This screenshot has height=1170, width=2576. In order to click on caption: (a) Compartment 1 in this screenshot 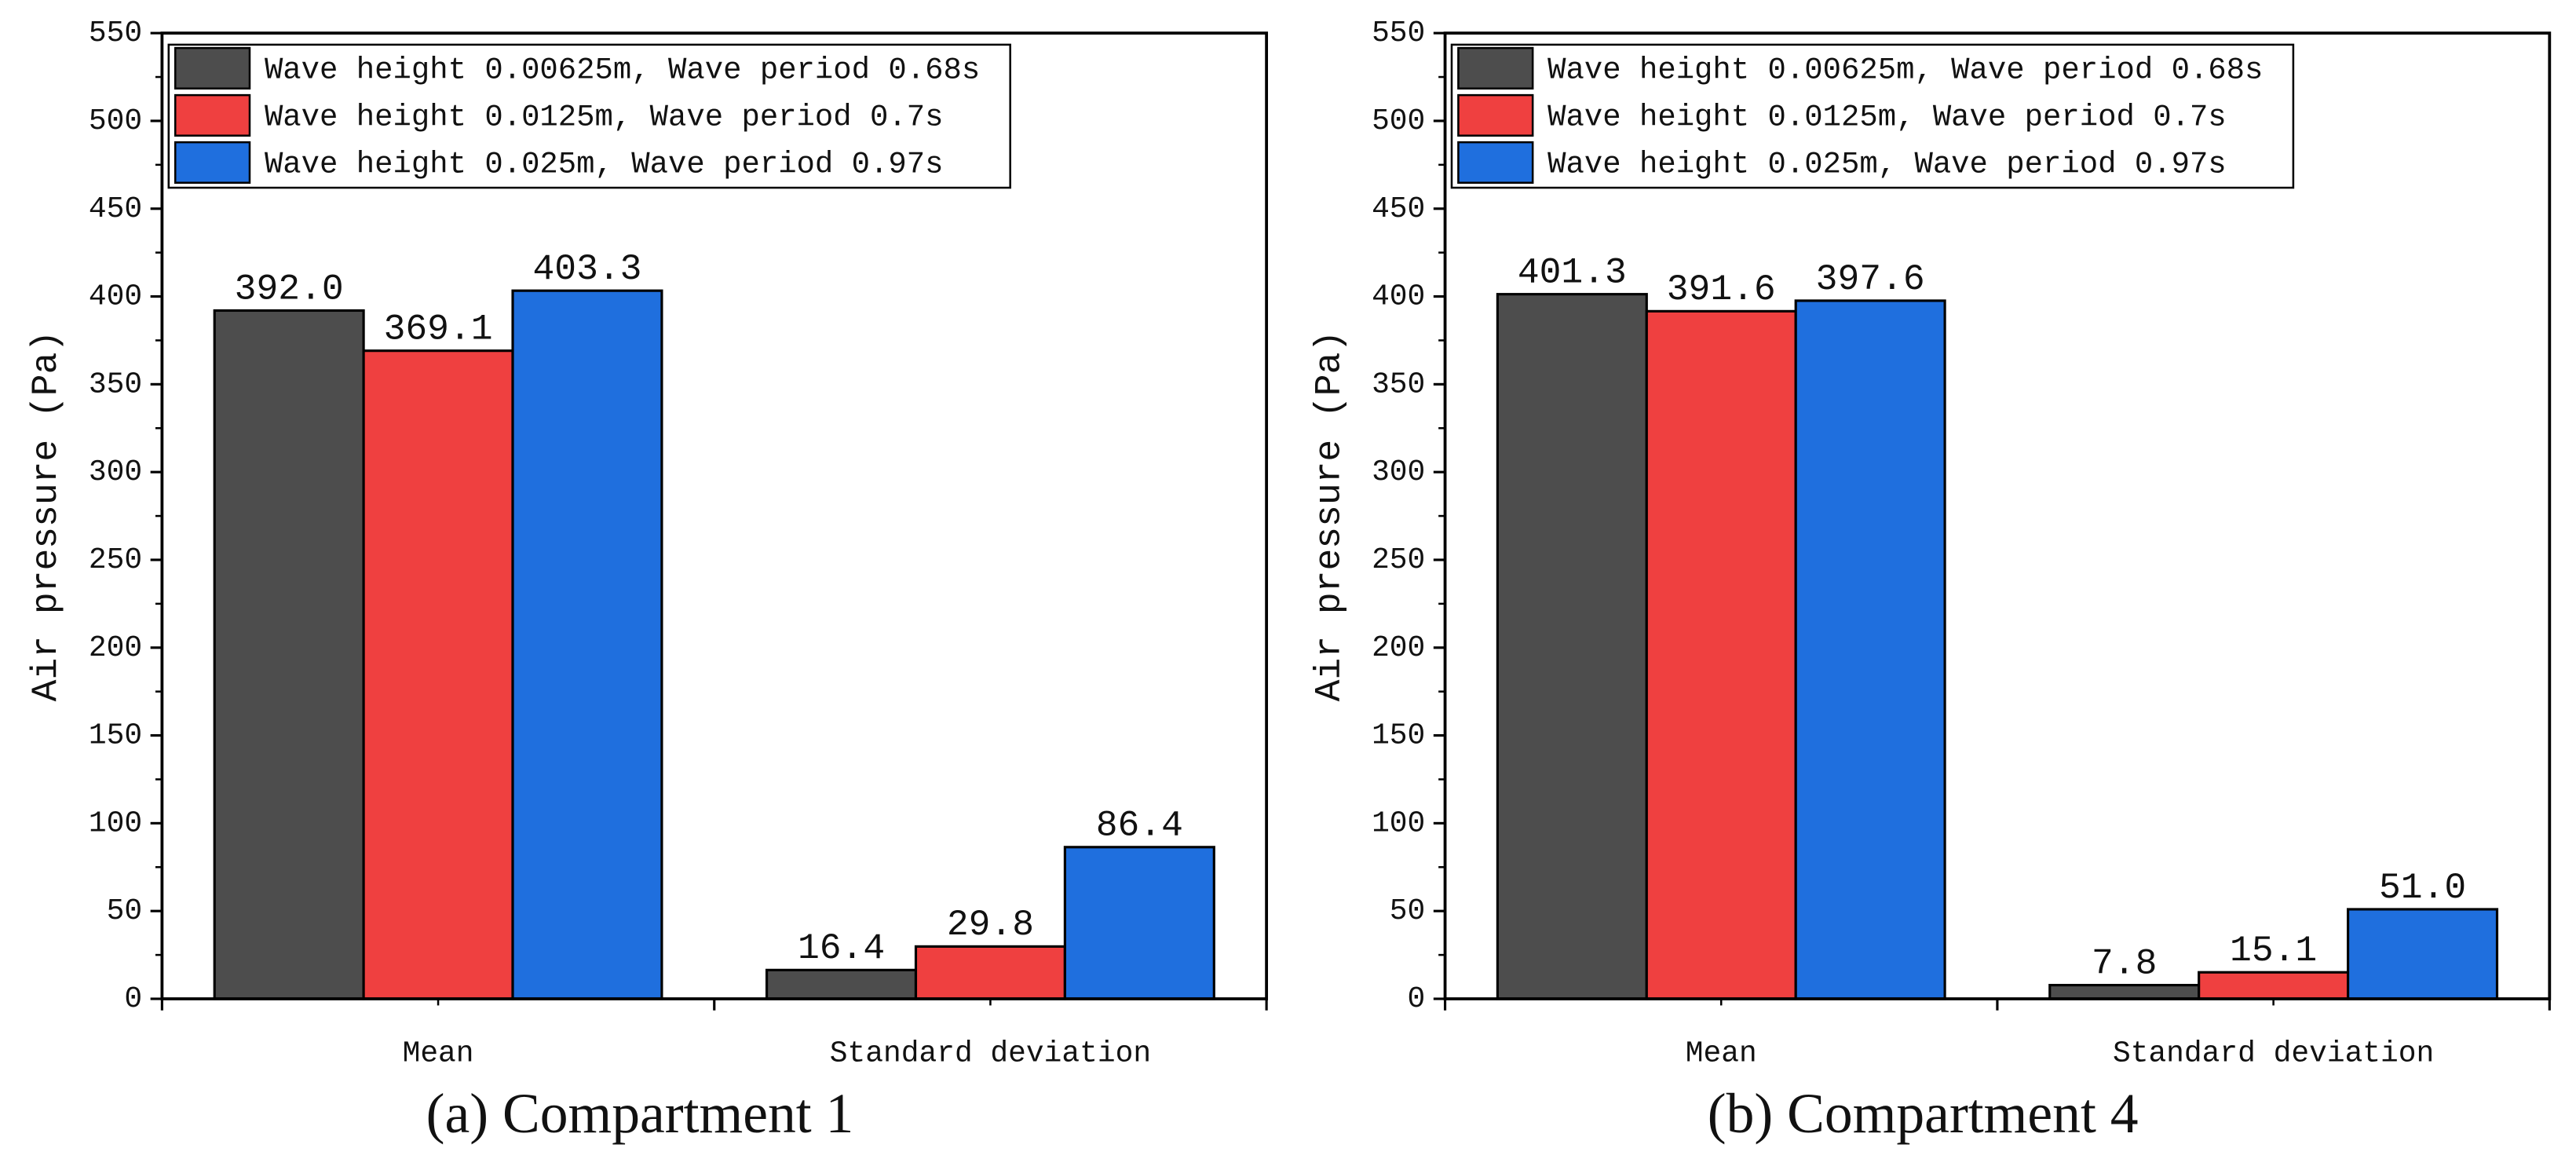, I will do `click(640, 1114)`.